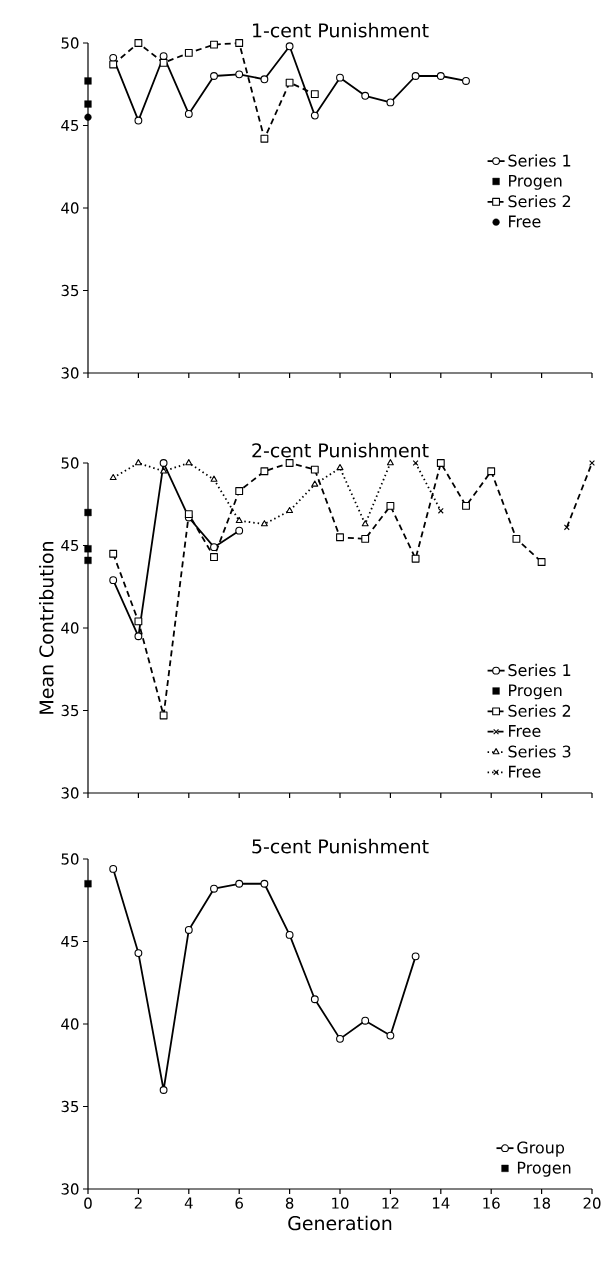 The image size is (605, 1267). I want to click on x-tick-label: 4, so click(188, 1203).